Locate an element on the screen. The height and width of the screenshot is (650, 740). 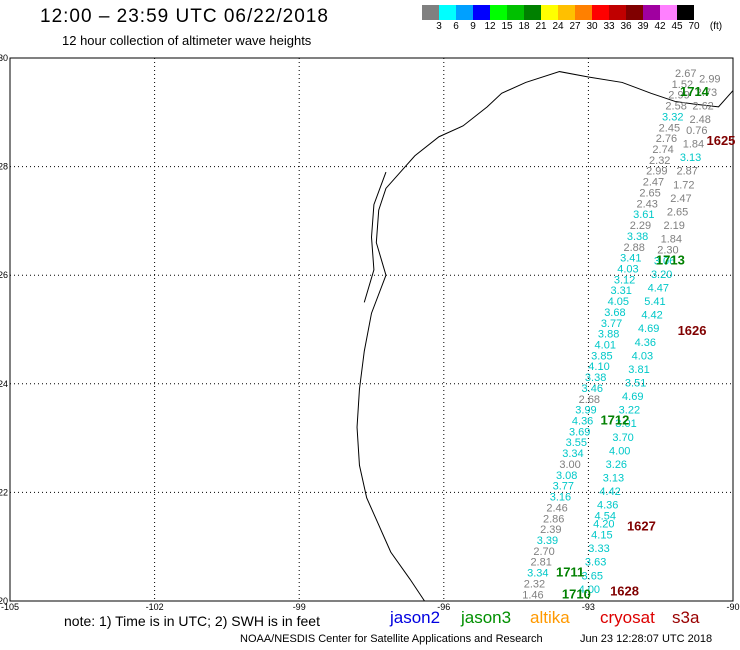
wave-height-value: 2.70 is located at coordinates (543, 552).